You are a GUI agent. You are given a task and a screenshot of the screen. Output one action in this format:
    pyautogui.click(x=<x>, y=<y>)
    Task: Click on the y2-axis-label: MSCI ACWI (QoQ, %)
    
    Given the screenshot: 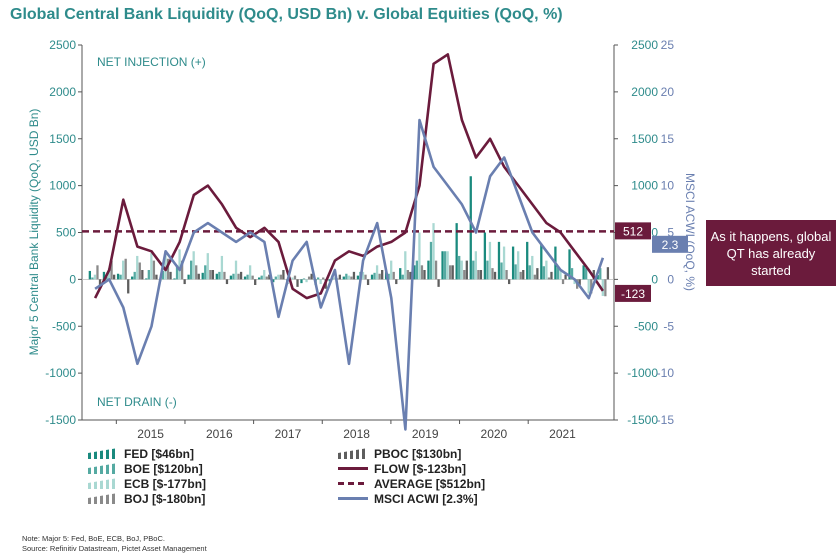 What is the action you would take?
    pyautogui.click(x=690, y=232)
    